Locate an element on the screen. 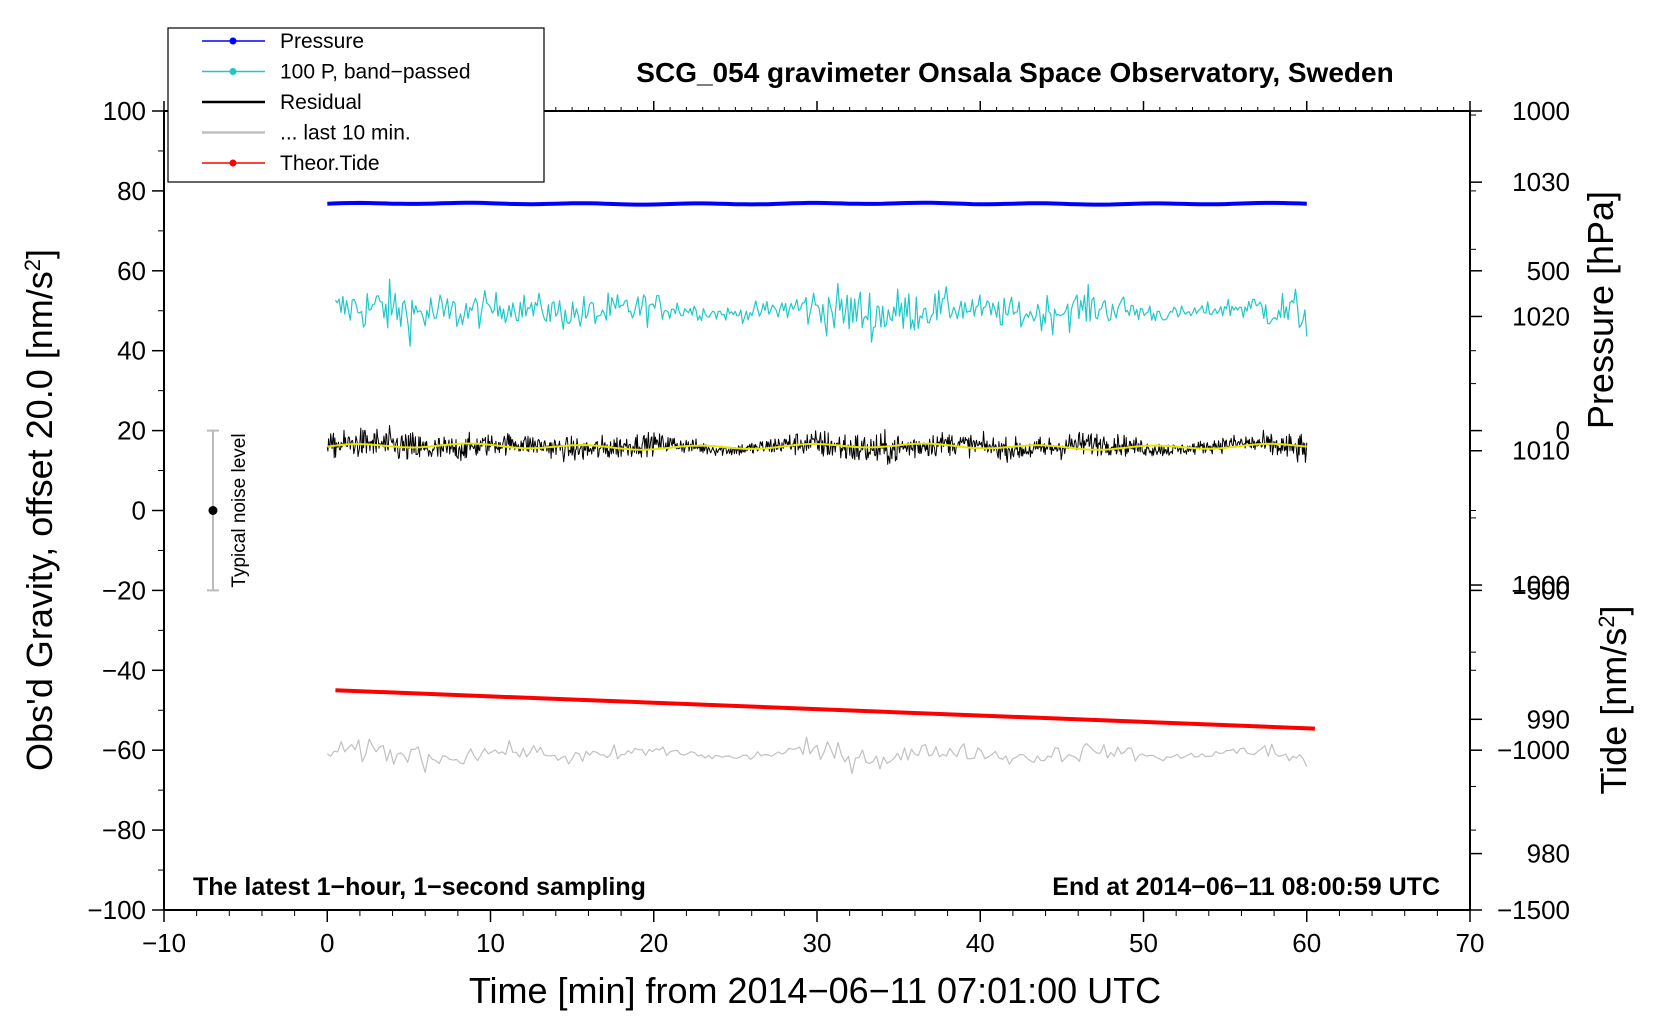 The height and width of the screenshot is (1020, 1660). series-residual is located at coordinates (817, 445).